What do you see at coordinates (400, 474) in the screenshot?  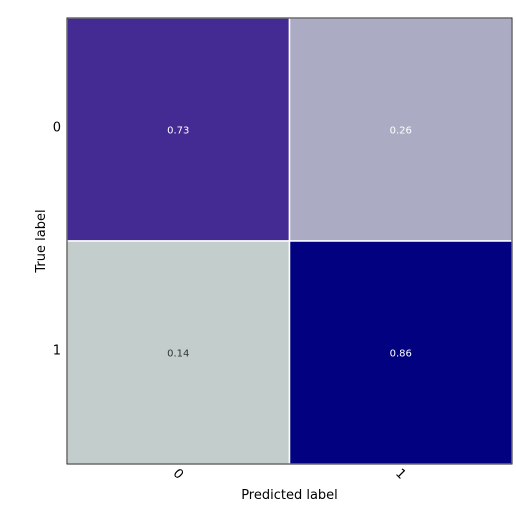 I see `x-tick-label-1: 1` at bounding box center [400, 474].